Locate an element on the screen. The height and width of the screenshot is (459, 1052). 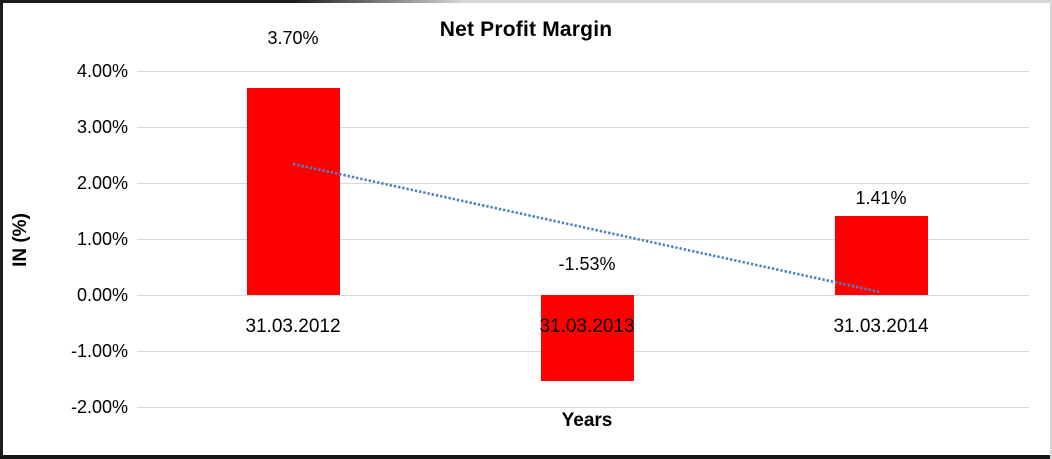
y-tick-label: 0.00% is located at coordinates (102, 295).